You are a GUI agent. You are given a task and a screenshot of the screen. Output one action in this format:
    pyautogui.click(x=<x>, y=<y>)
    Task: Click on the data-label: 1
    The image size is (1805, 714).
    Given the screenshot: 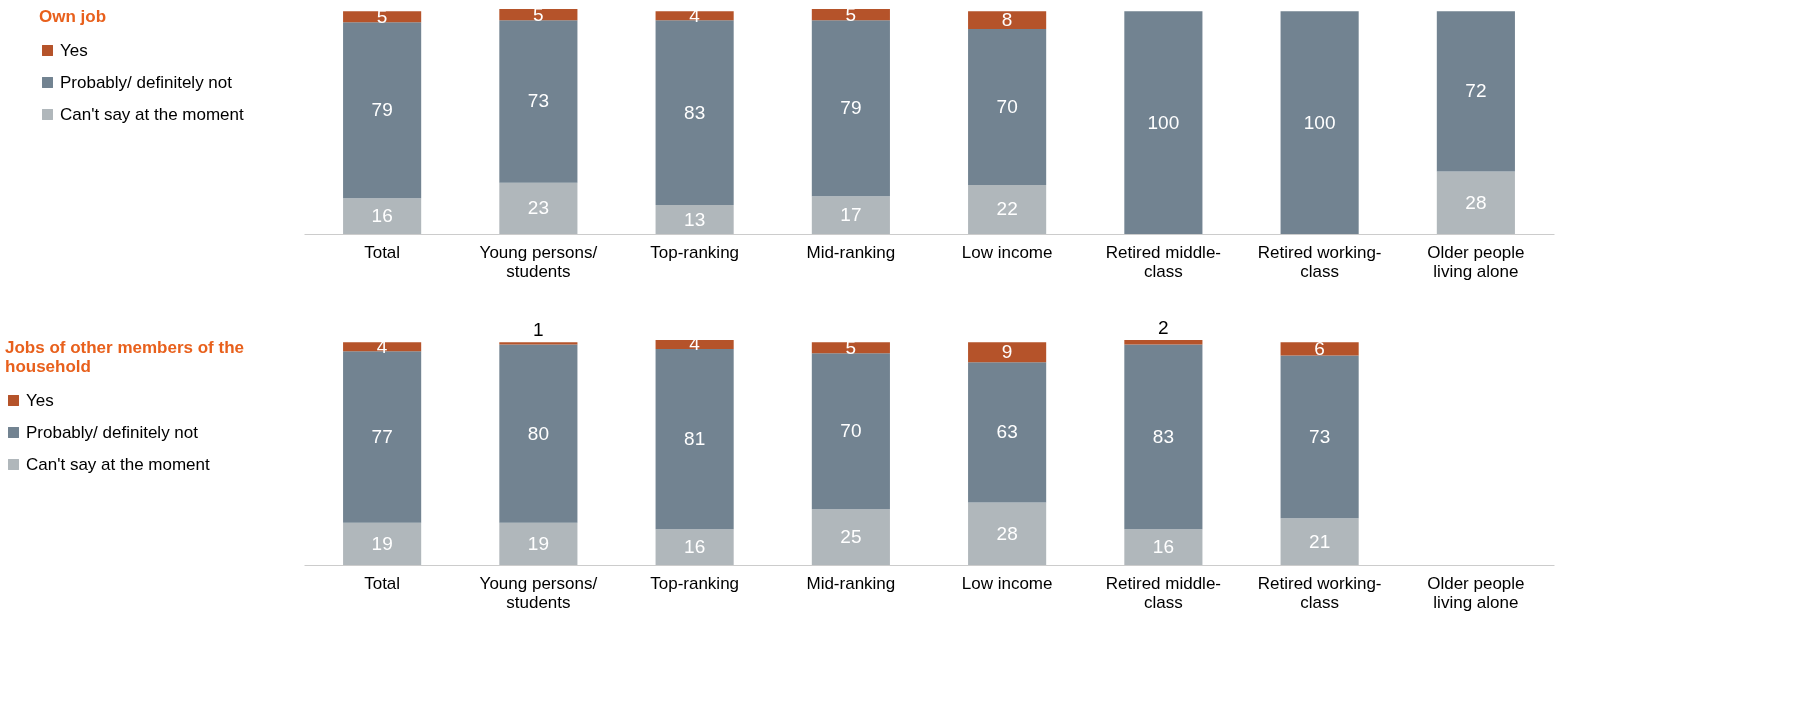 What is the action you would take?
    pyautogui.click(x=538, y=330)
    